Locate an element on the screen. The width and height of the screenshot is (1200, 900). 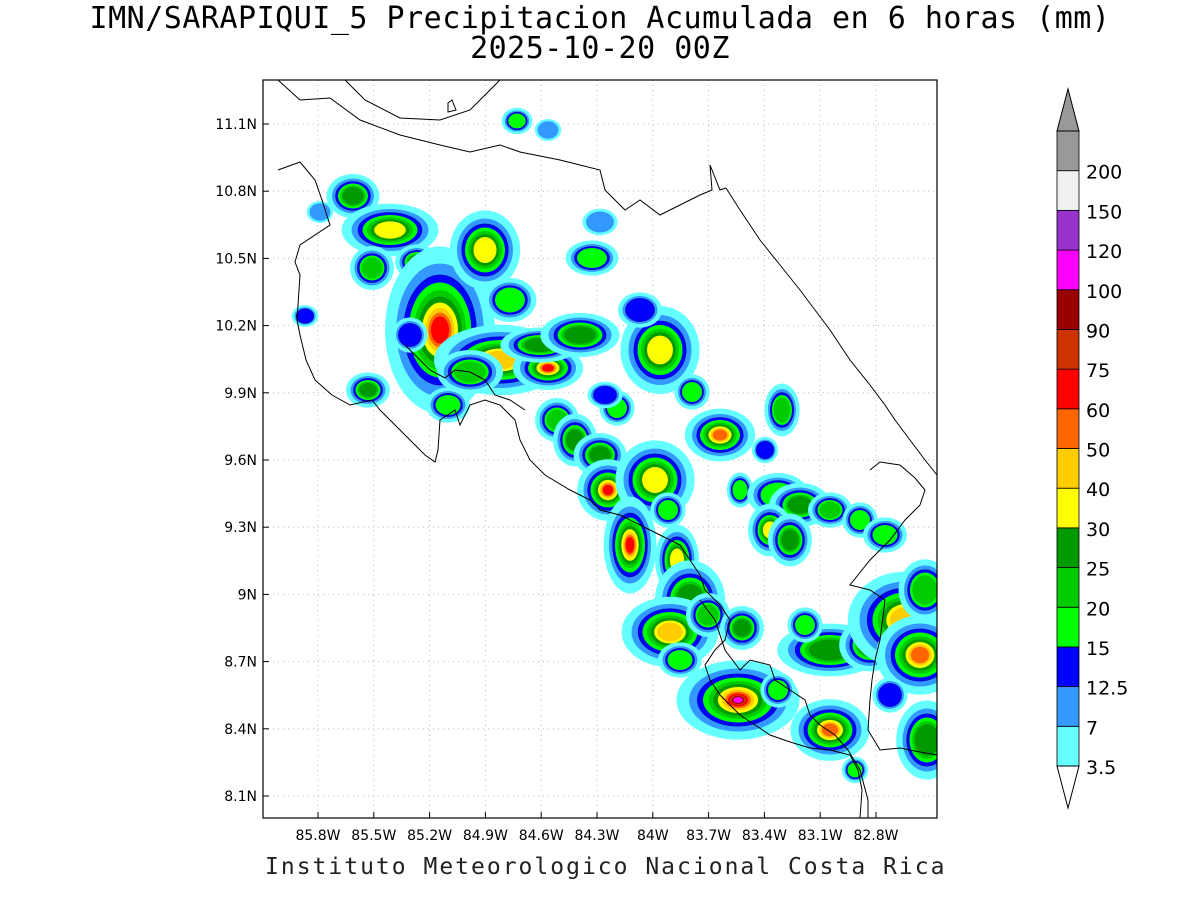
legend-max-arrow is located at coordinates (1068, 109).